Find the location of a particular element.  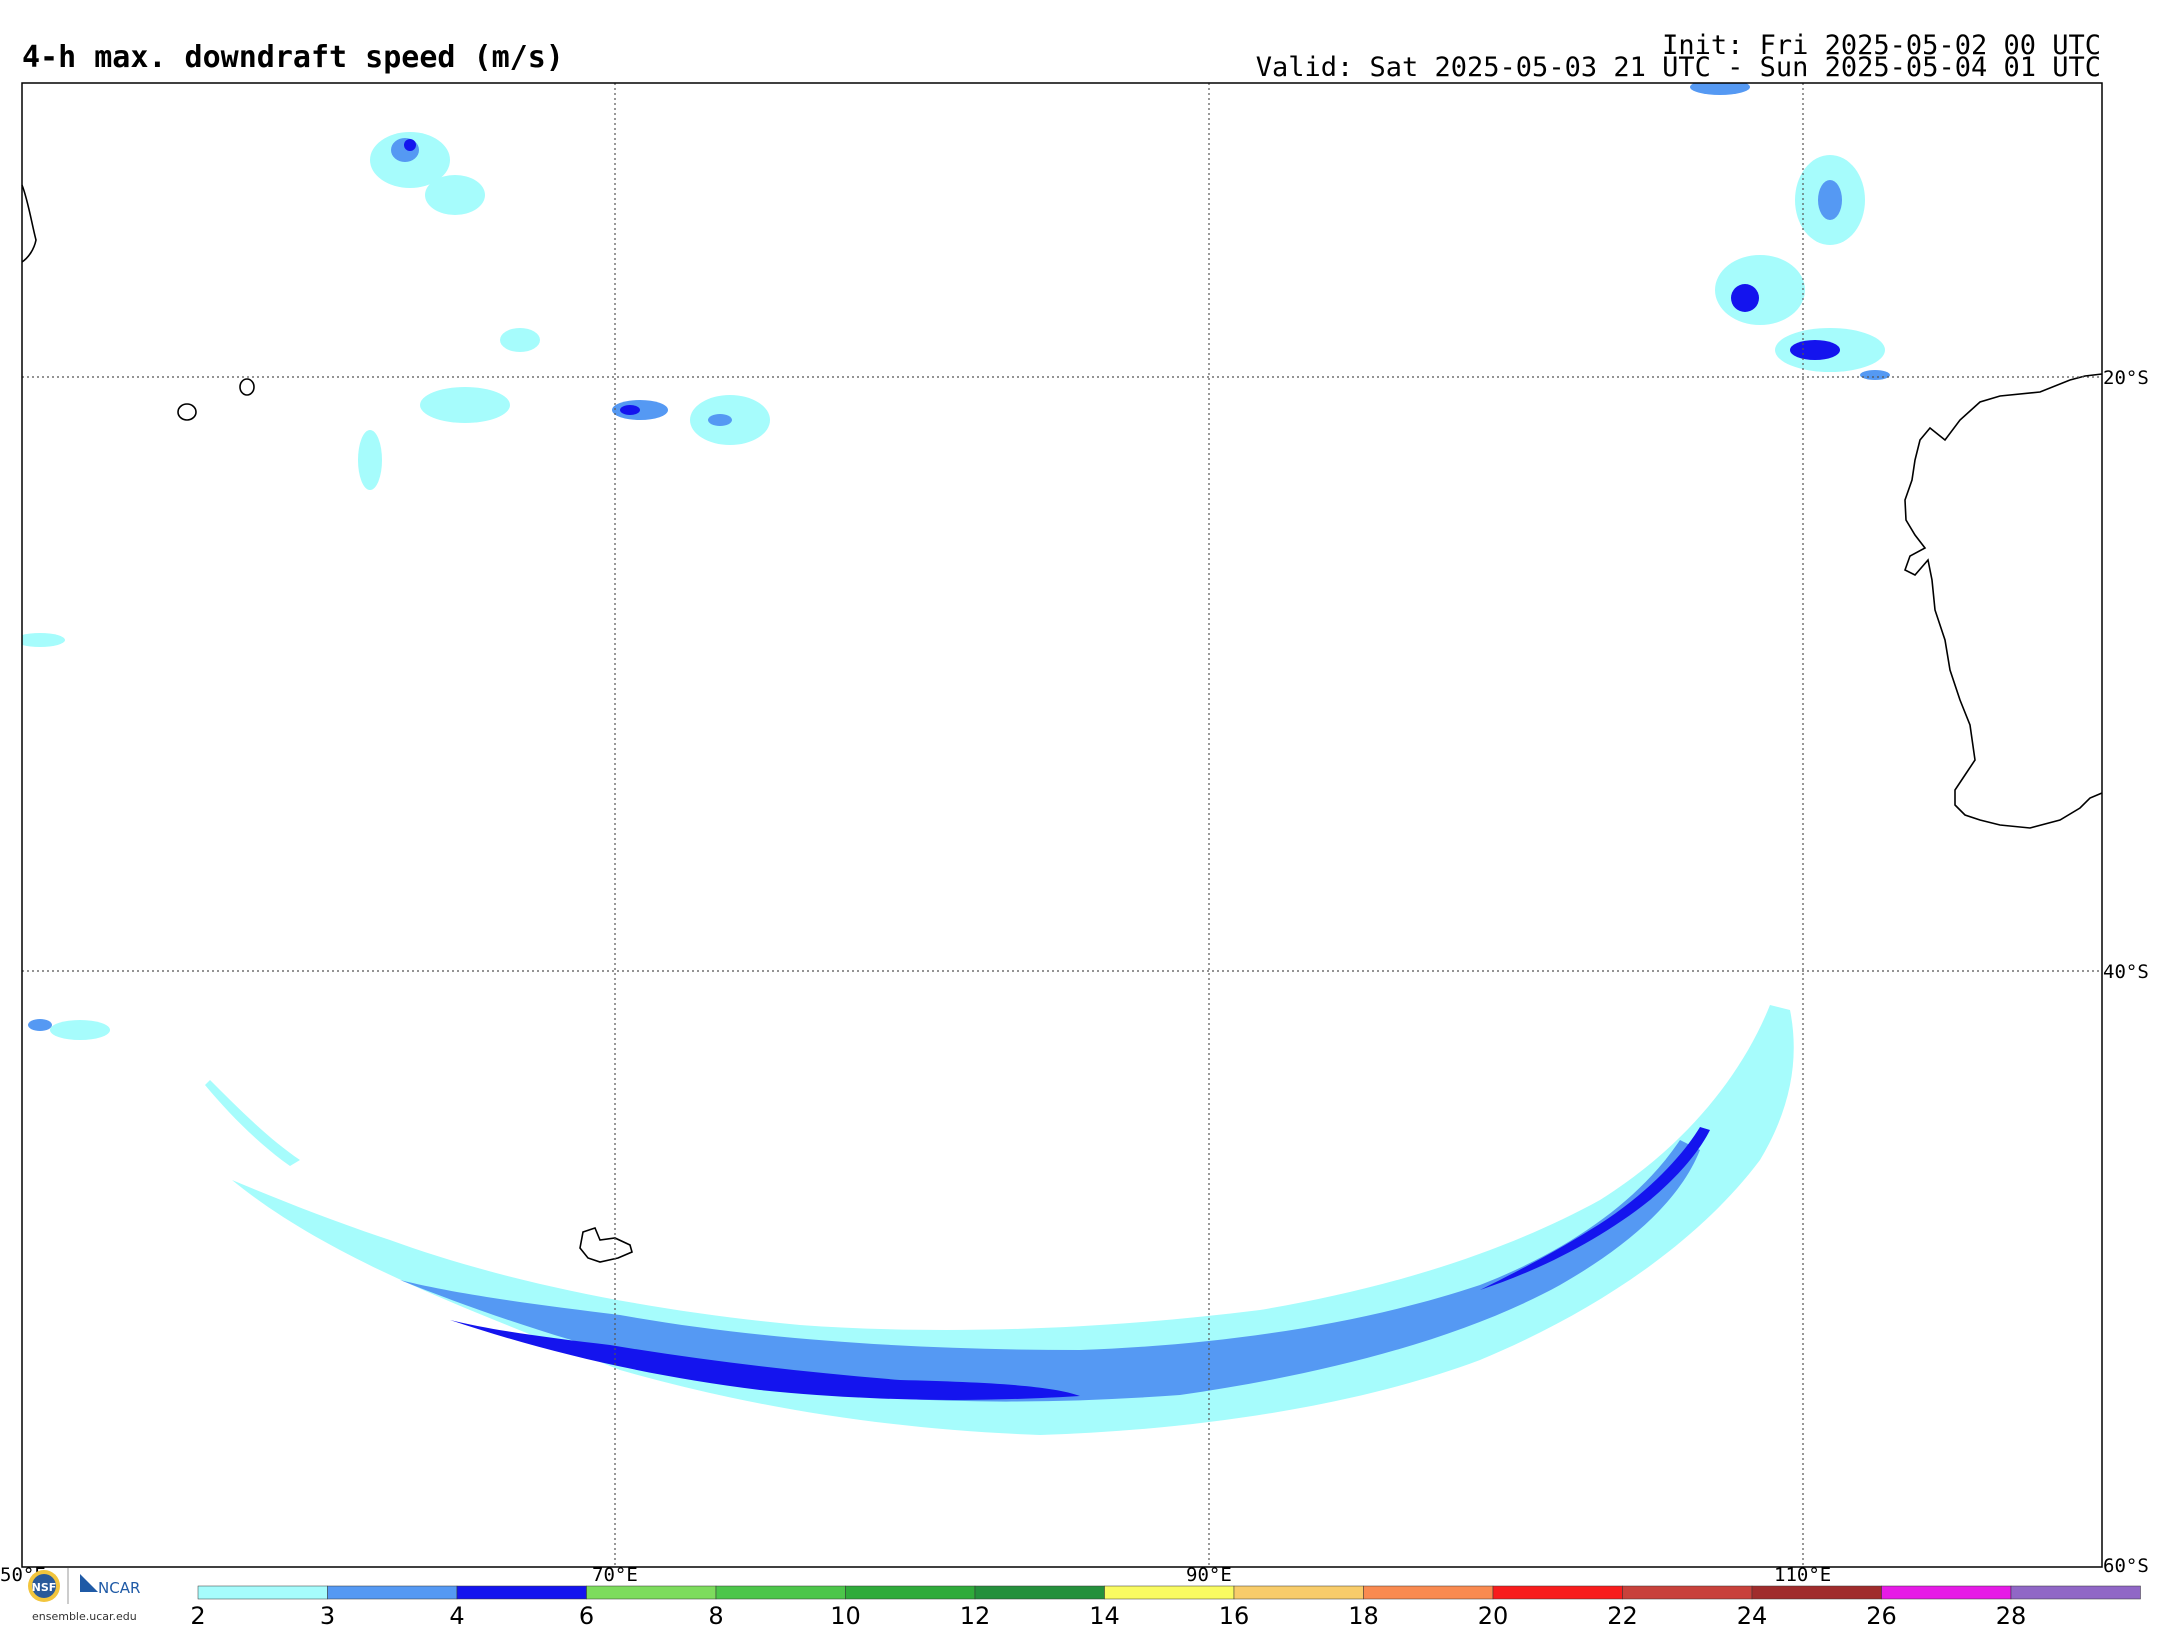

colorbar: 2 3 4 6 8 10 12 14 16 18 20 22 24 26 28 is located at coordinates (1165, 1605).